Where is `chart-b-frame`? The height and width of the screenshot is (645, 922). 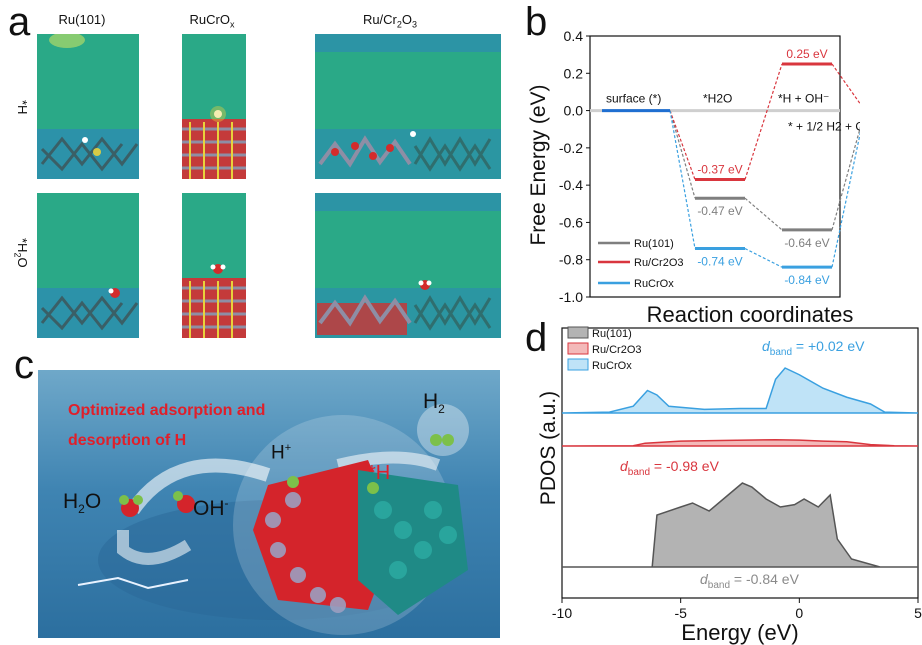 chart-b-frame is located at coordinates (715, 166).